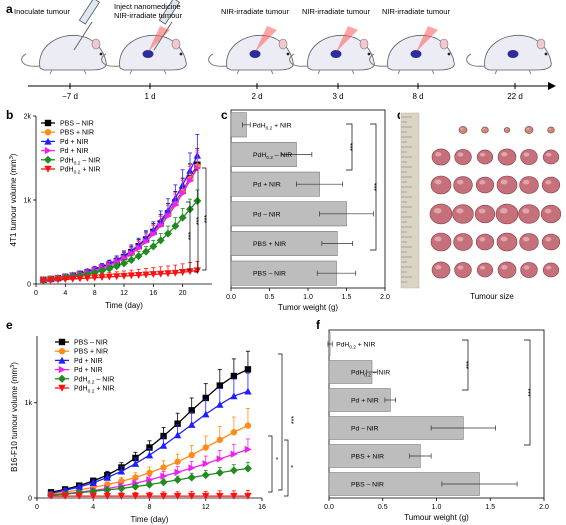  Describe the element at coordinates (552, 86) in the screenshot. I see `timeline-arrowhead` at that location.